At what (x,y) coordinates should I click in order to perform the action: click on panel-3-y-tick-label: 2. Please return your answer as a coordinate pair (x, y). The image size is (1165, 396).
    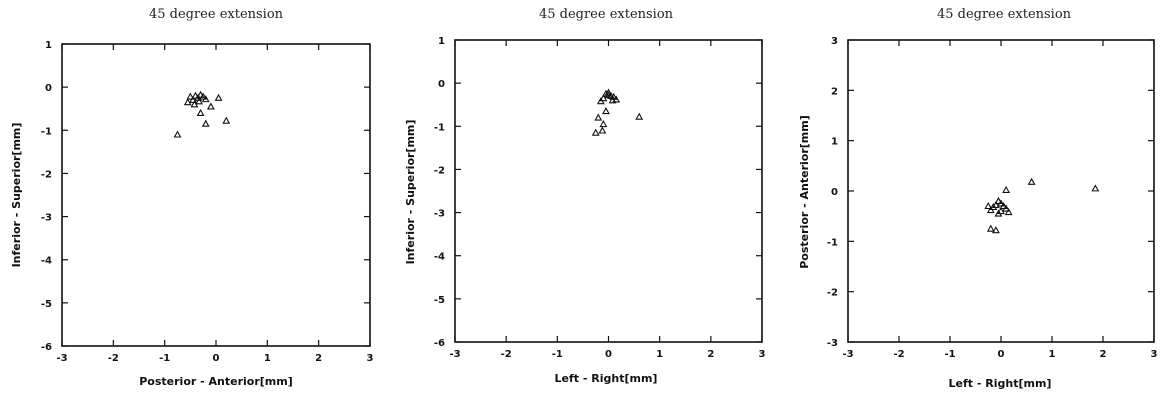
    Looking at the image, I should click on (834, 91).